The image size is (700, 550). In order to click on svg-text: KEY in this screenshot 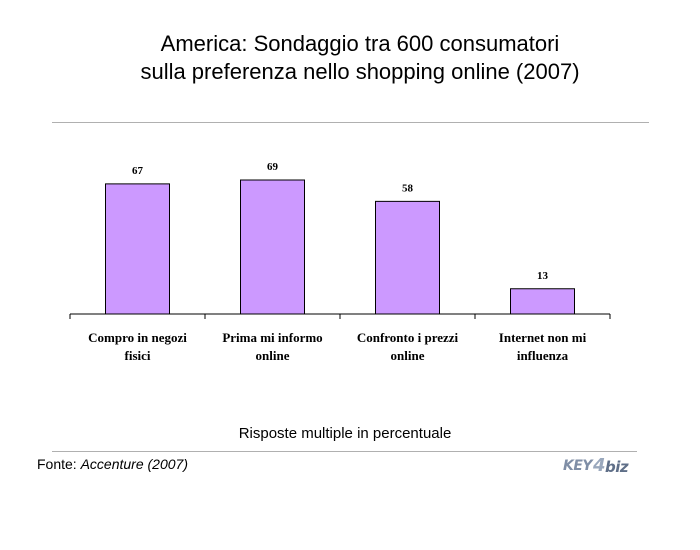, I will do `click(578, 466)`.